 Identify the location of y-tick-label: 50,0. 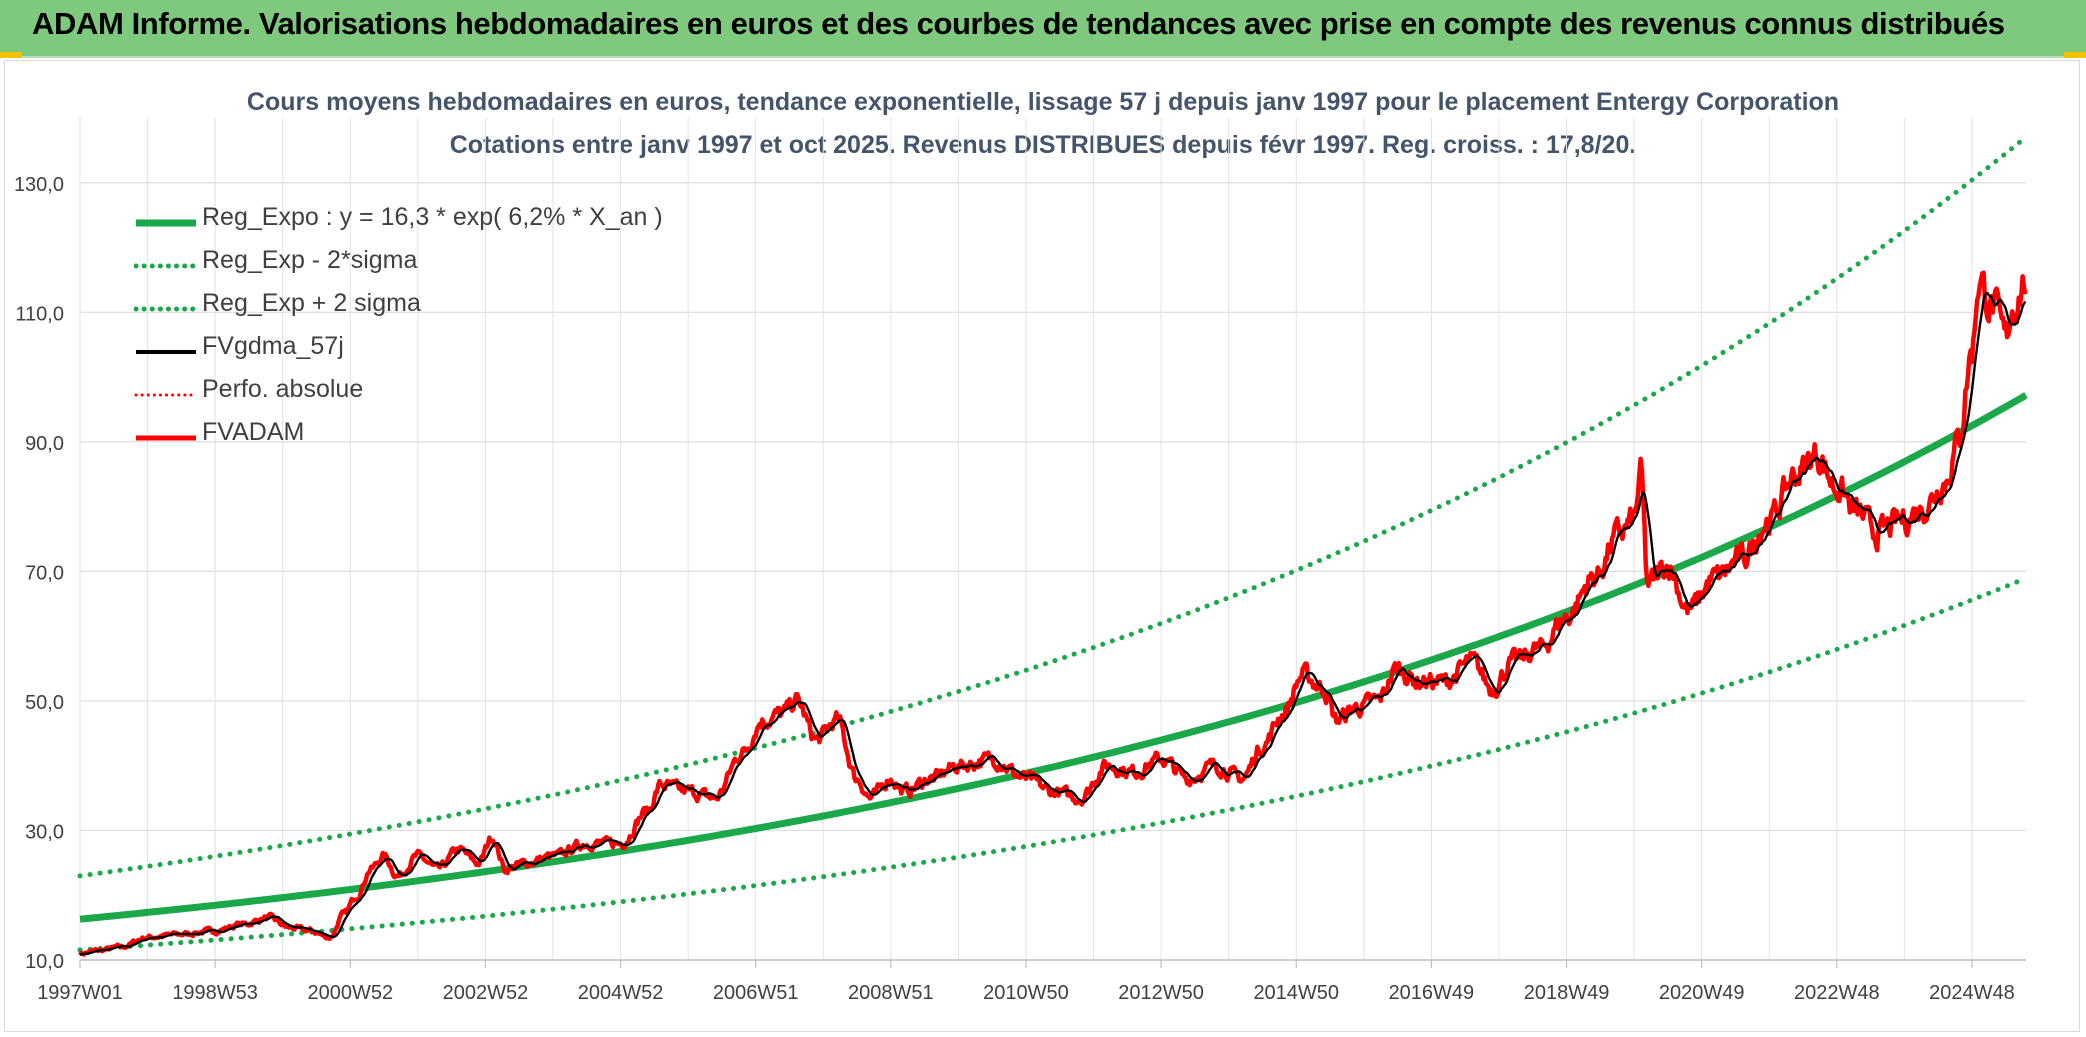
(44, 703).